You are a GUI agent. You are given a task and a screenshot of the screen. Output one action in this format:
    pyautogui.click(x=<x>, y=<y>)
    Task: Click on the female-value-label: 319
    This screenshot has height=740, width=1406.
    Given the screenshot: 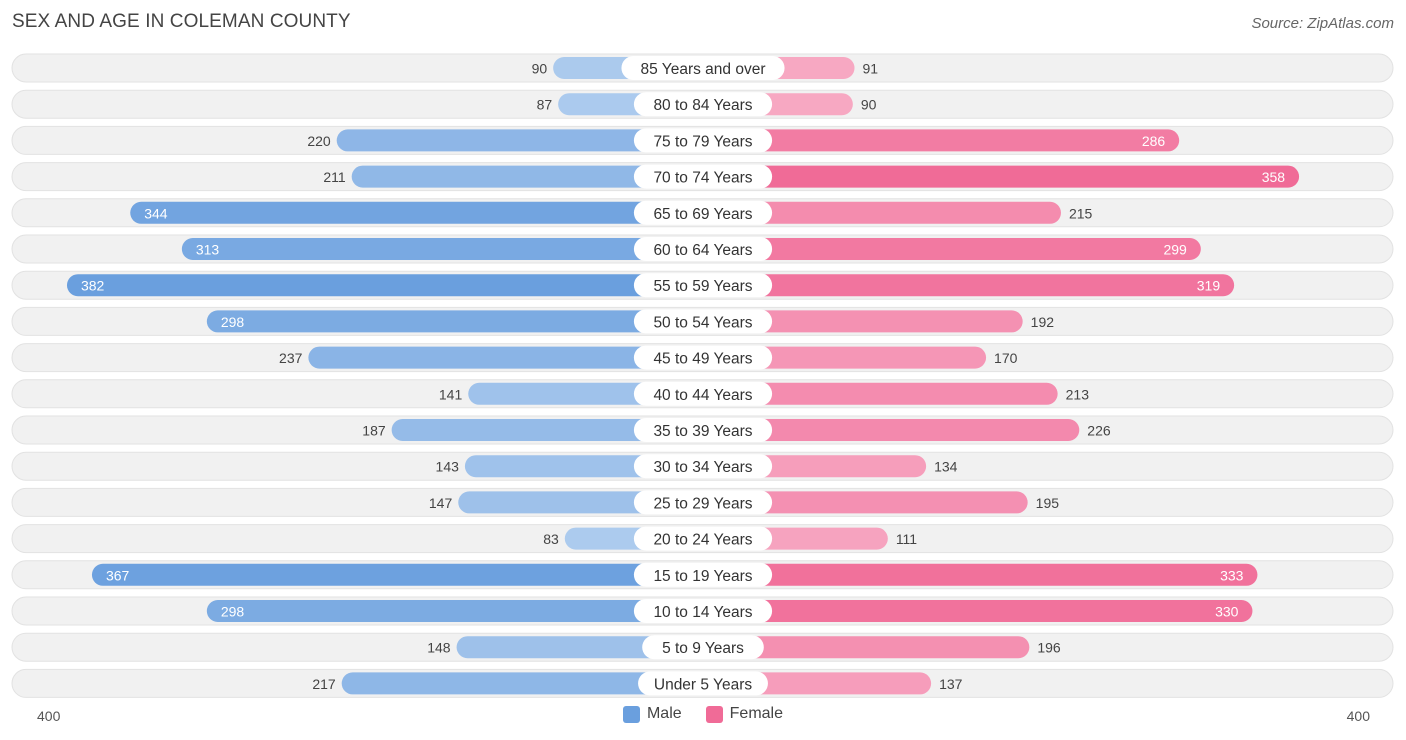 What is the action you would take?
    pyautogui.click(x=1209, y=286)
    